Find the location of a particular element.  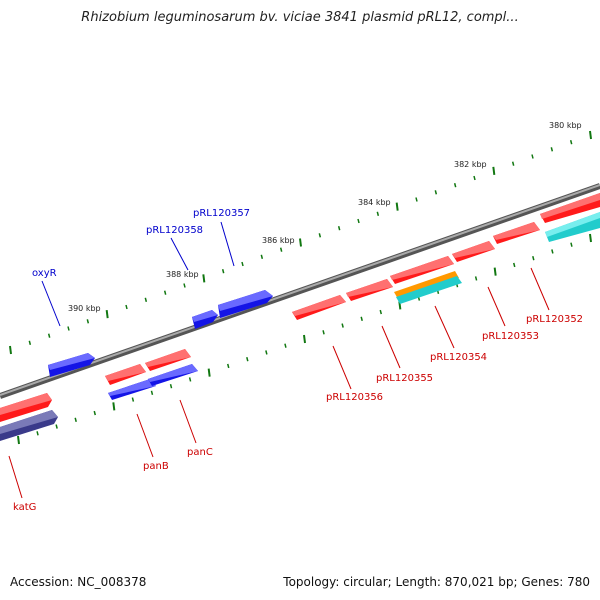

leader-pRL120352 is located at coordinates (540, 289).